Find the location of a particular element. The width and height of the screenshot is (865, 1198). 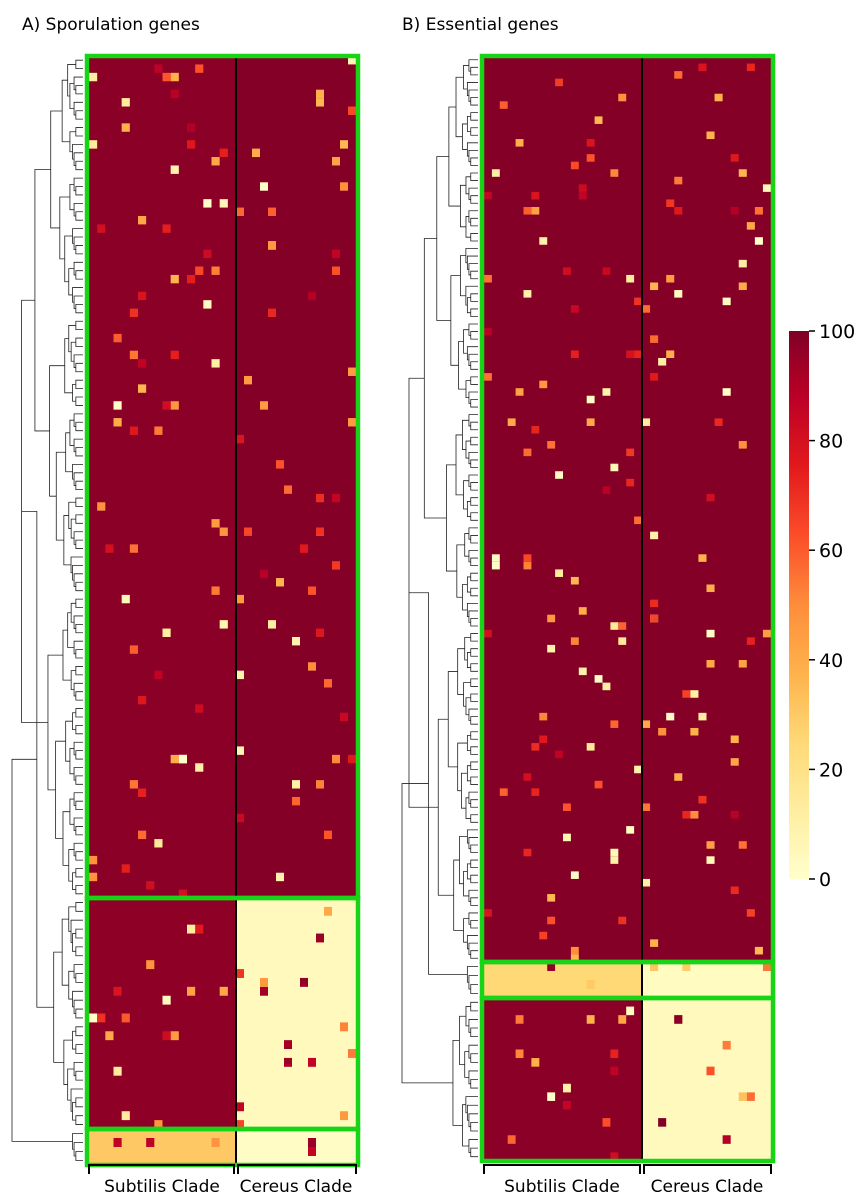

group-2-cereus-block is located at coordinates (706, 980).